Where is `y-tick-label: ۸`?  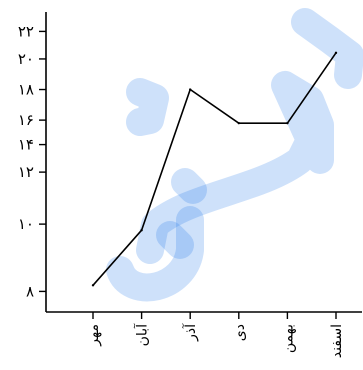 y-tick-label: ۸ is located at coordinates (30, 291).